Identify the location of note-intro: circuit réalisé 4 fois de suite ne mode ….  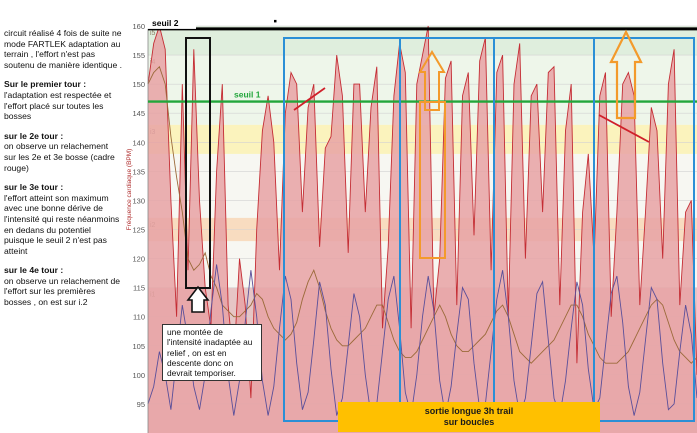
(63, 49).